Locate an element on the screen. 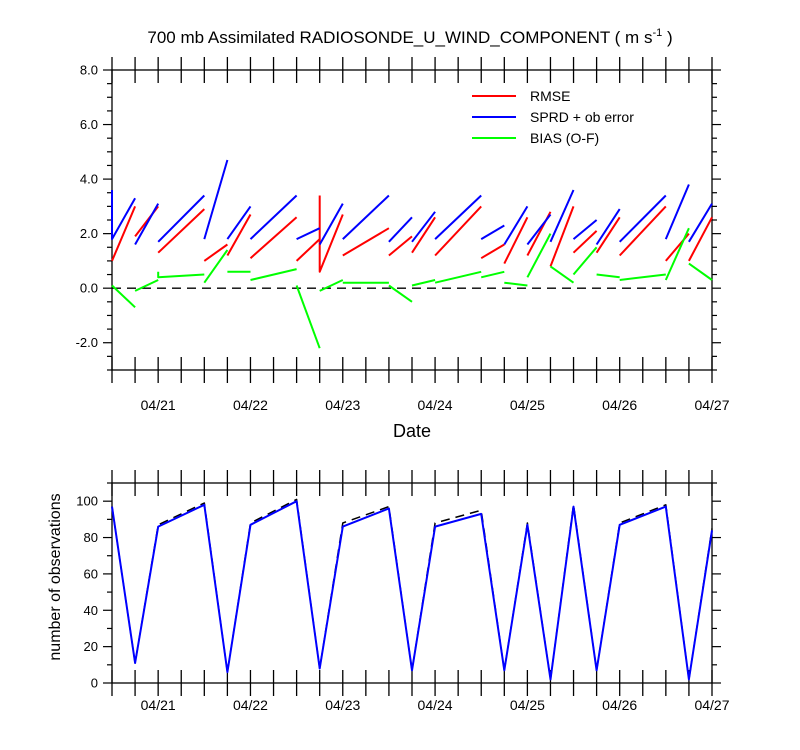 The height and width of the screenshot is (750, 800). chart-title-superscript: -1 is located at coordinates (657, 33).